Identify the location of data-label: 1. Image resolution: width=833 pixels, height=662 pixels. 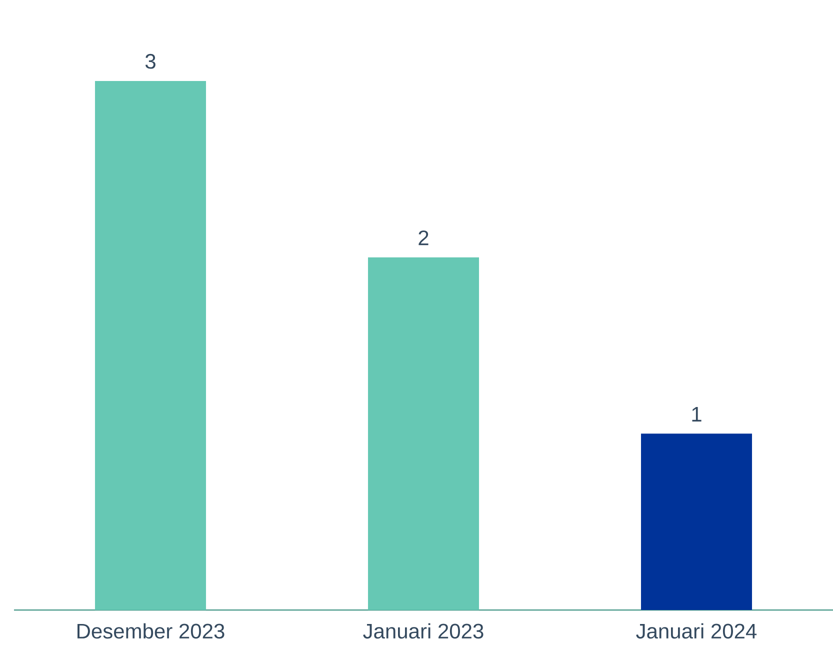
(697, 414).